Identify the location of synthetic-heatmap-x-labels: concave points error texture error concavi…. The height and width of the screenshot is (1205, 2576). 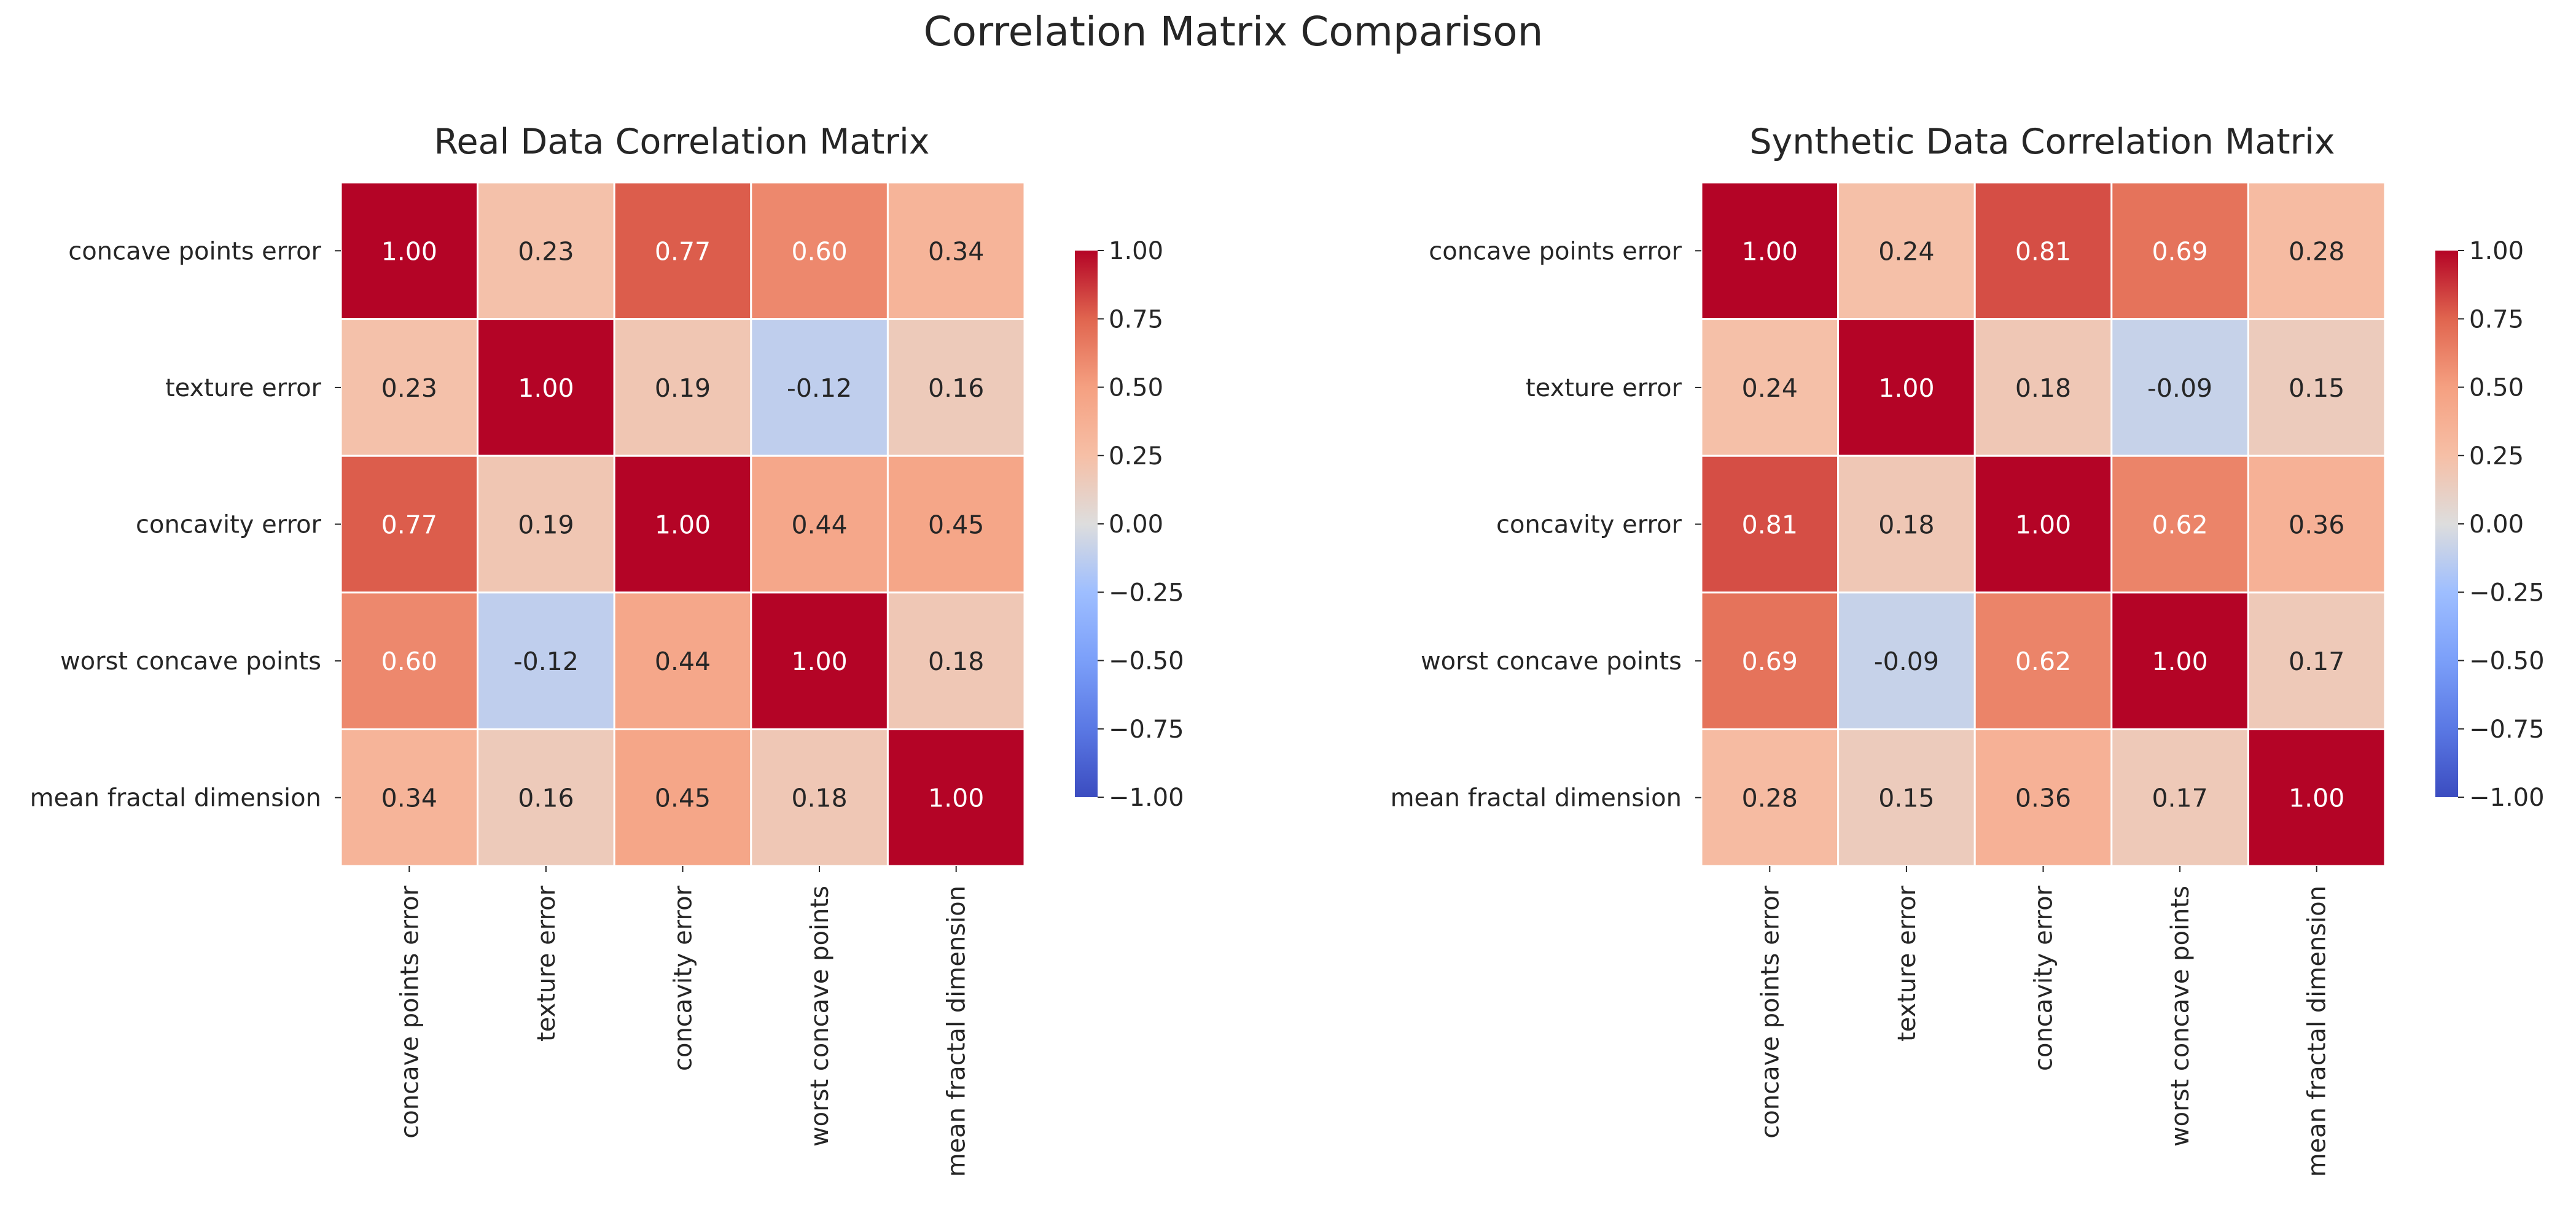
(2044, 1021).